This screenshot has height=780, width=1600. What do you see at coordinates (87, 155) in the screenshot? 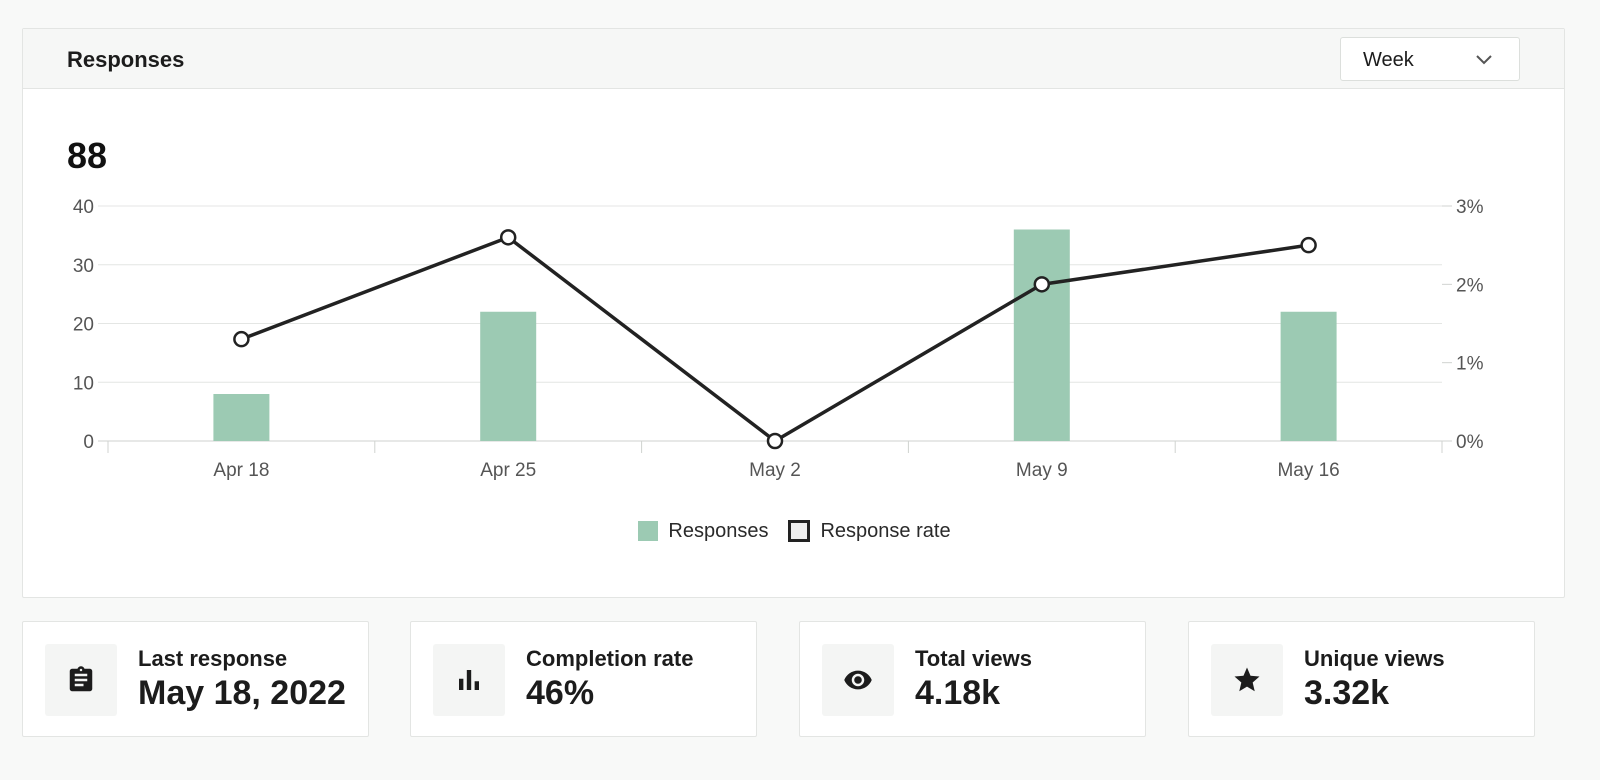
I see `total-responses: 88` at bounding box center [87, 155].